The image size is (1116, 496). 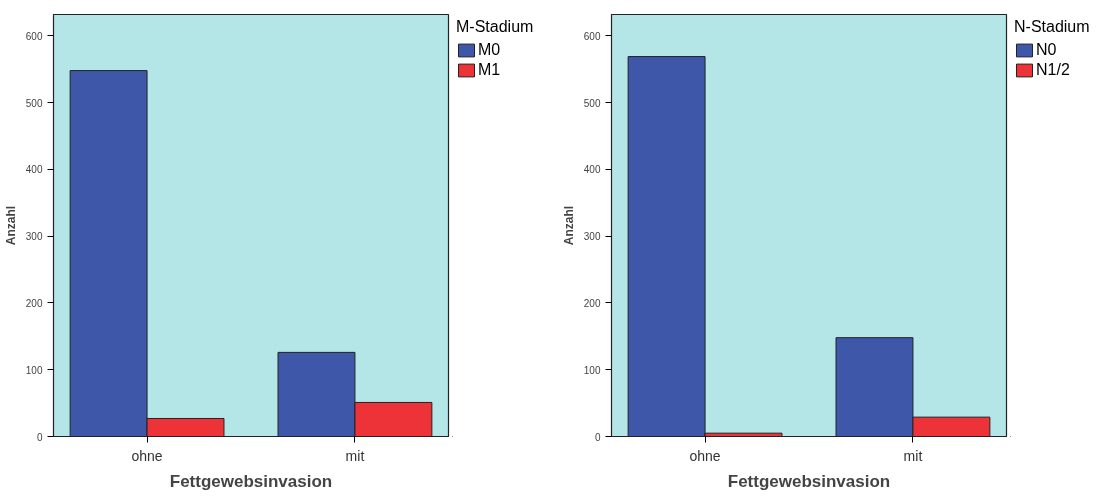 I want to click on legend-label: N0, so click(x=1046, y=50).